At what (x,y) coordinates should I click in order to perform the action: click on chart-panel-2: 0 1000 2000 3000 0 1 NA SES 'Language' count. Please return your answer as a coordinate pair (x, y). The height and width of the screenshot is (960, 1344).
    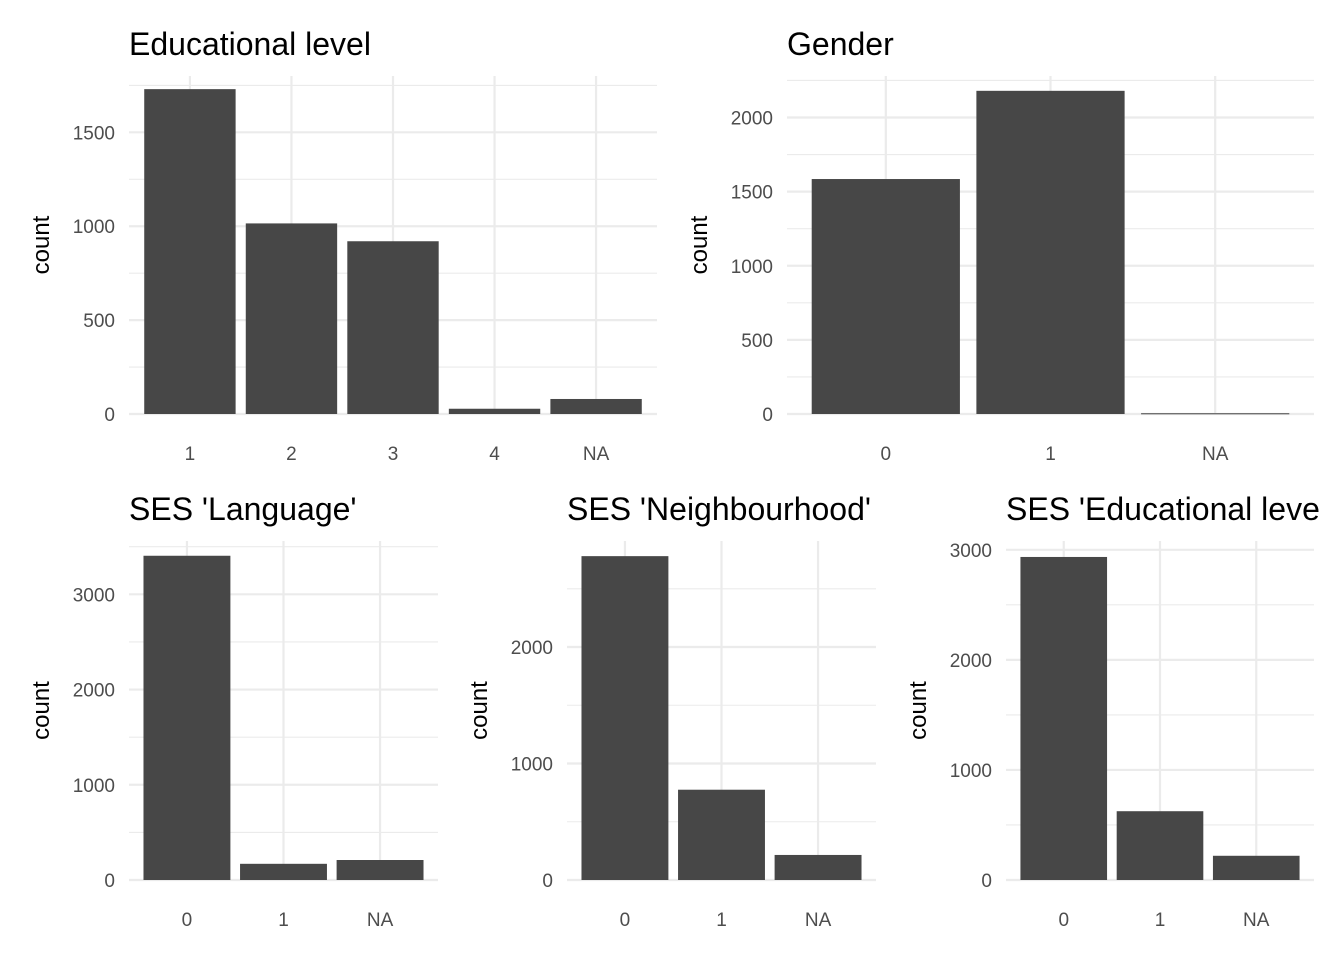
    Looking at the image, I should click on (233, 711).